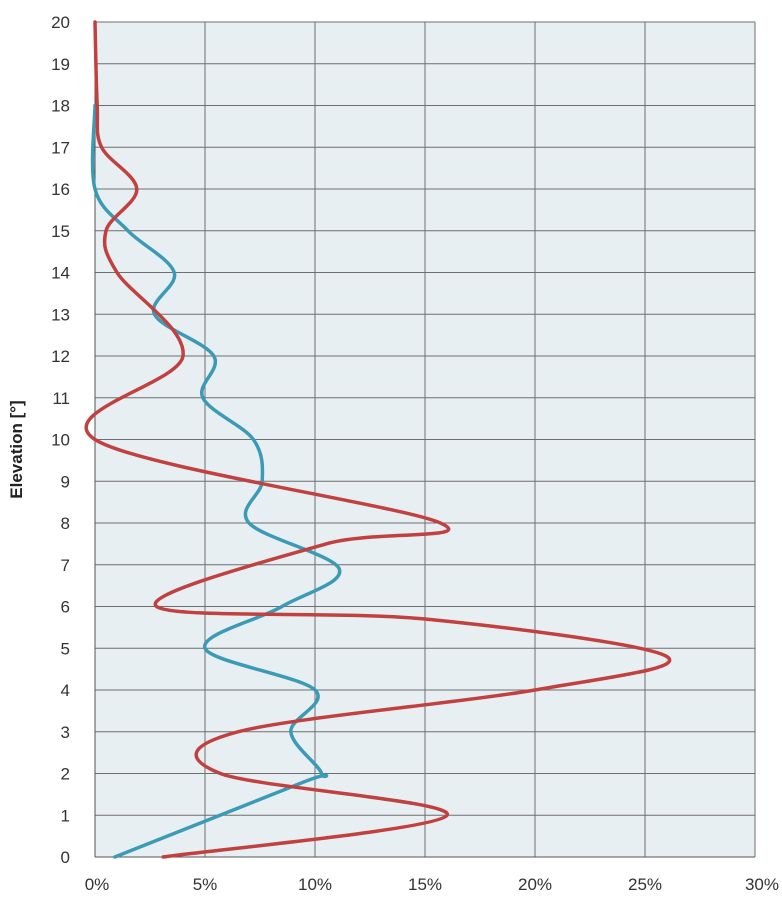  I want to click on y-tick-label: 20, so click(60, 22).